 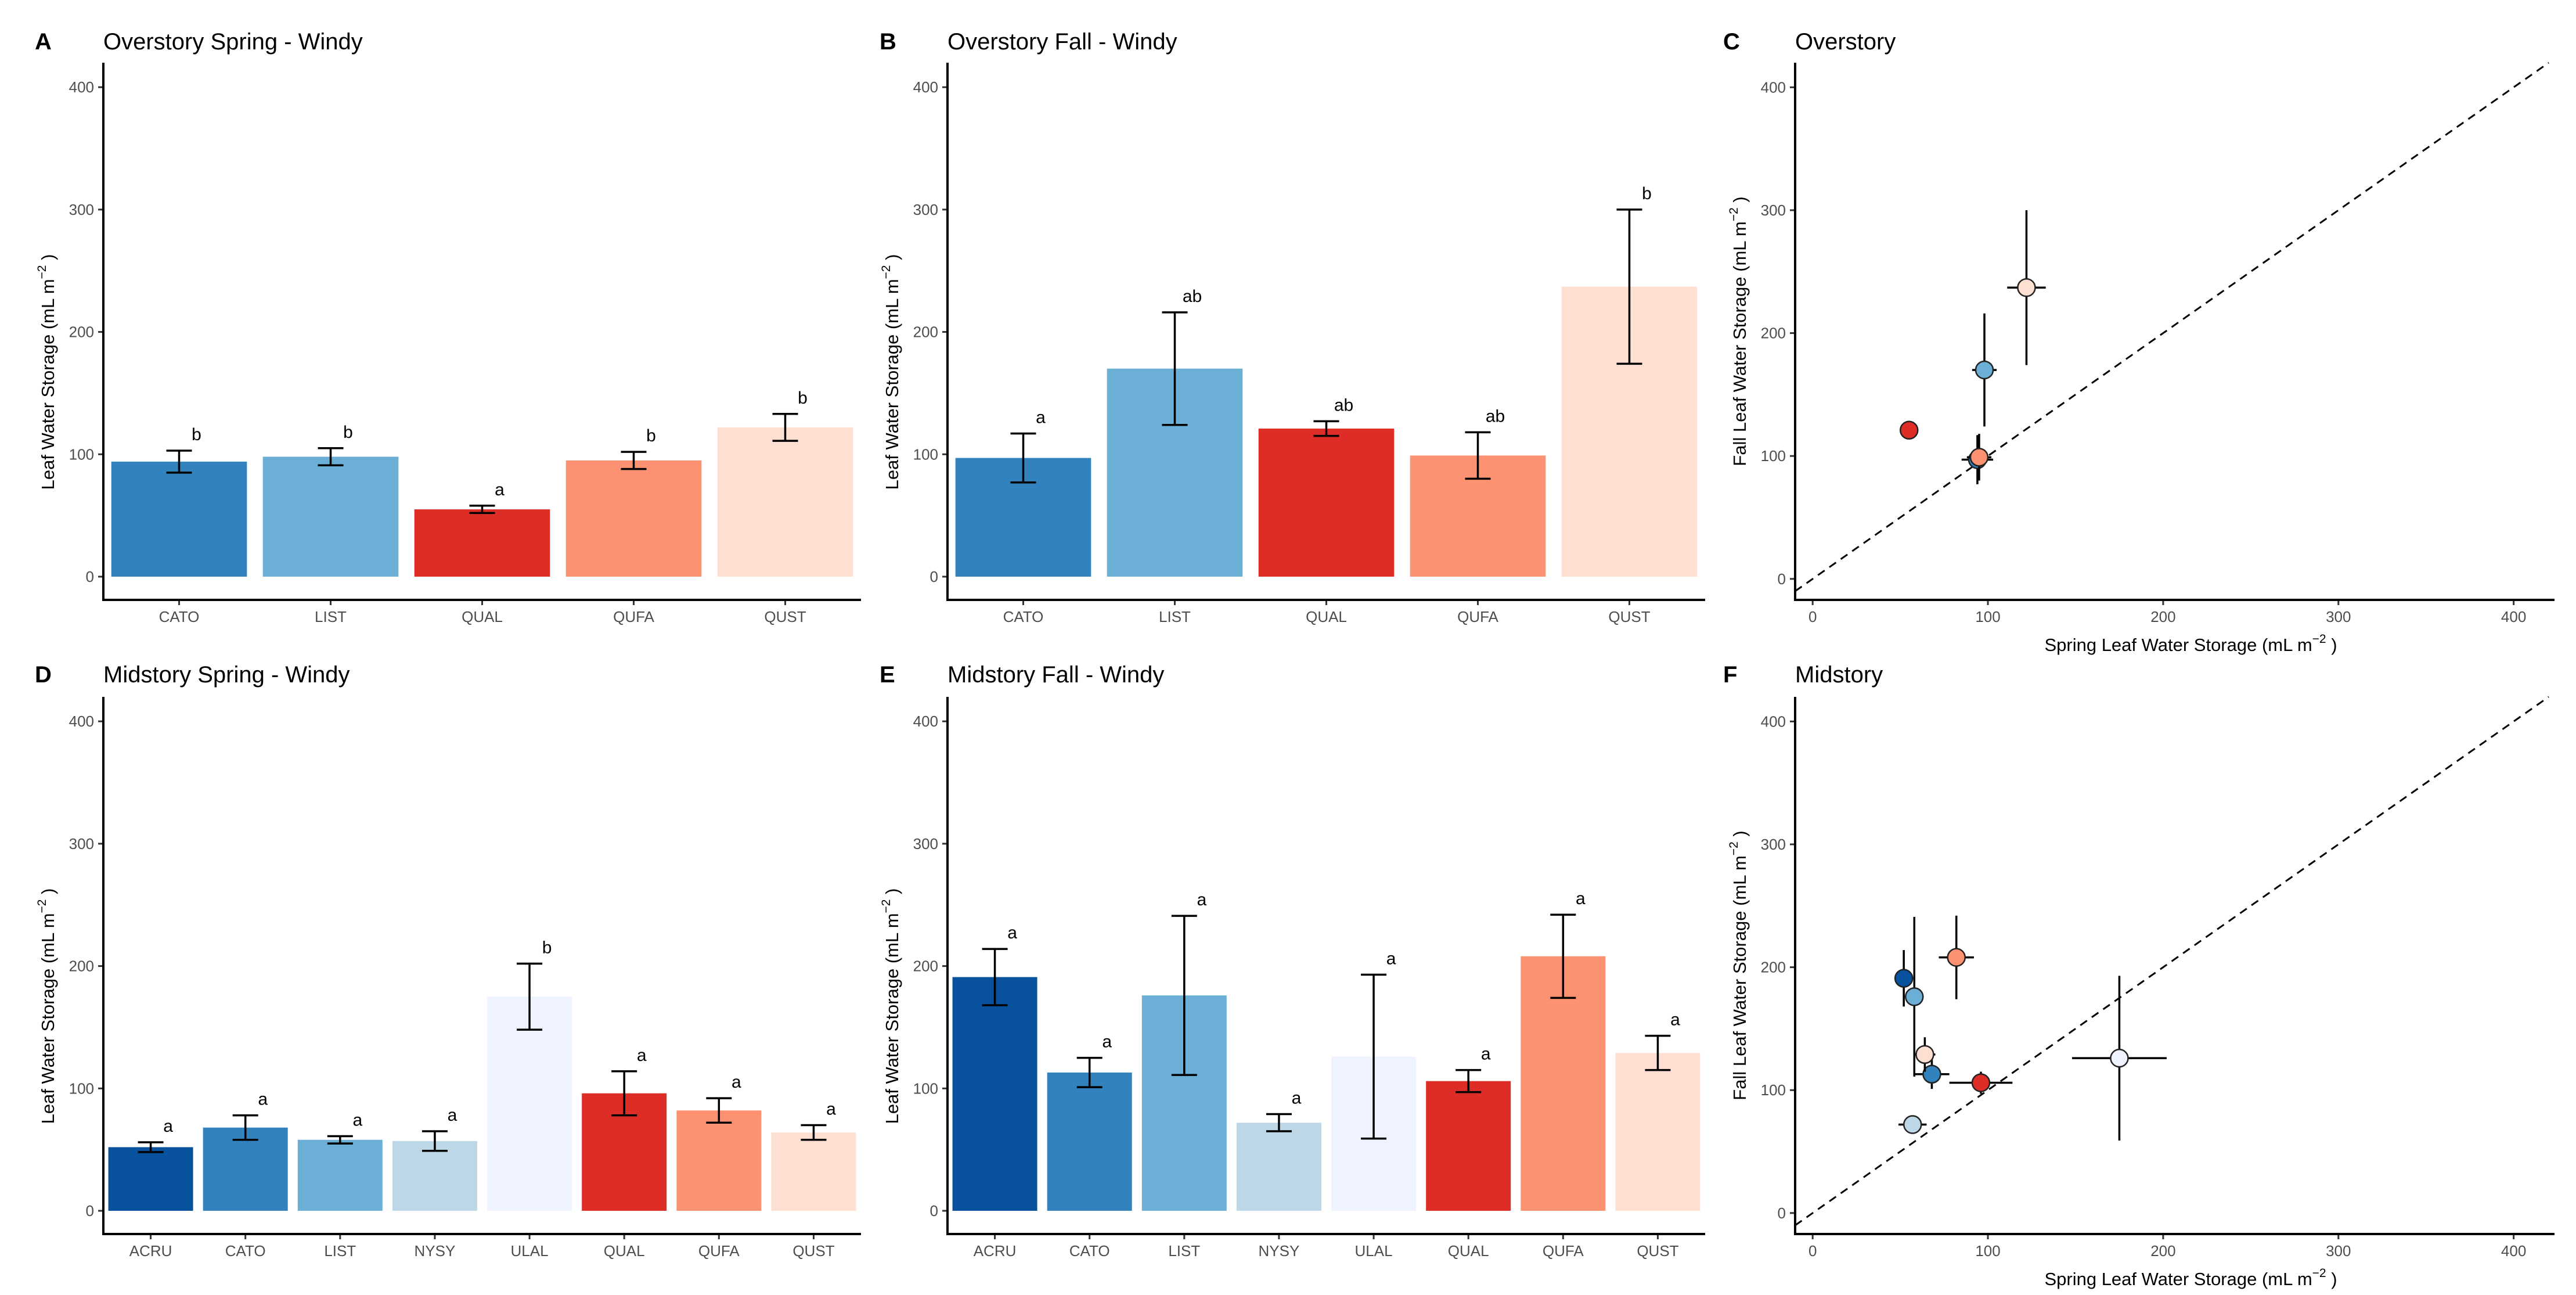 I want to click on point-qust, so click(x=1925, y=1054).